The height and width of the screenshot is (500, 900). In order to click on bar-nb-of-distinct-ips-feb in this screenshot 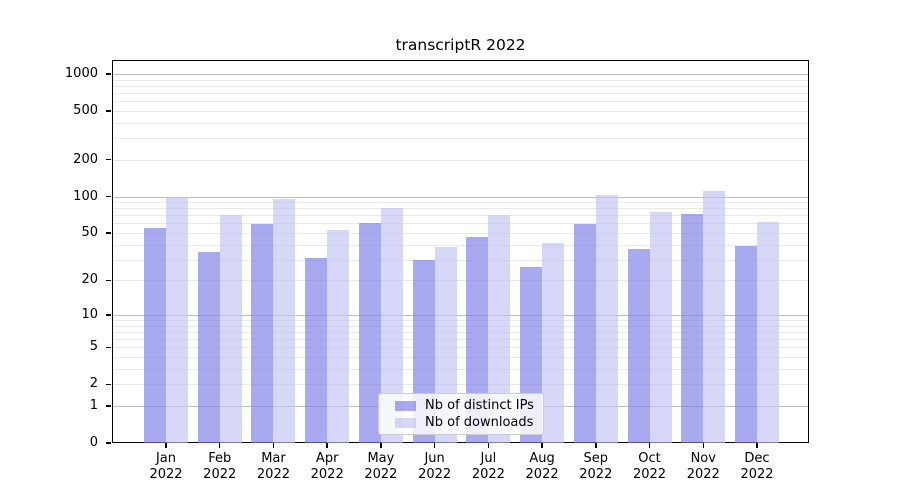, I will do `click(208, 347)`.